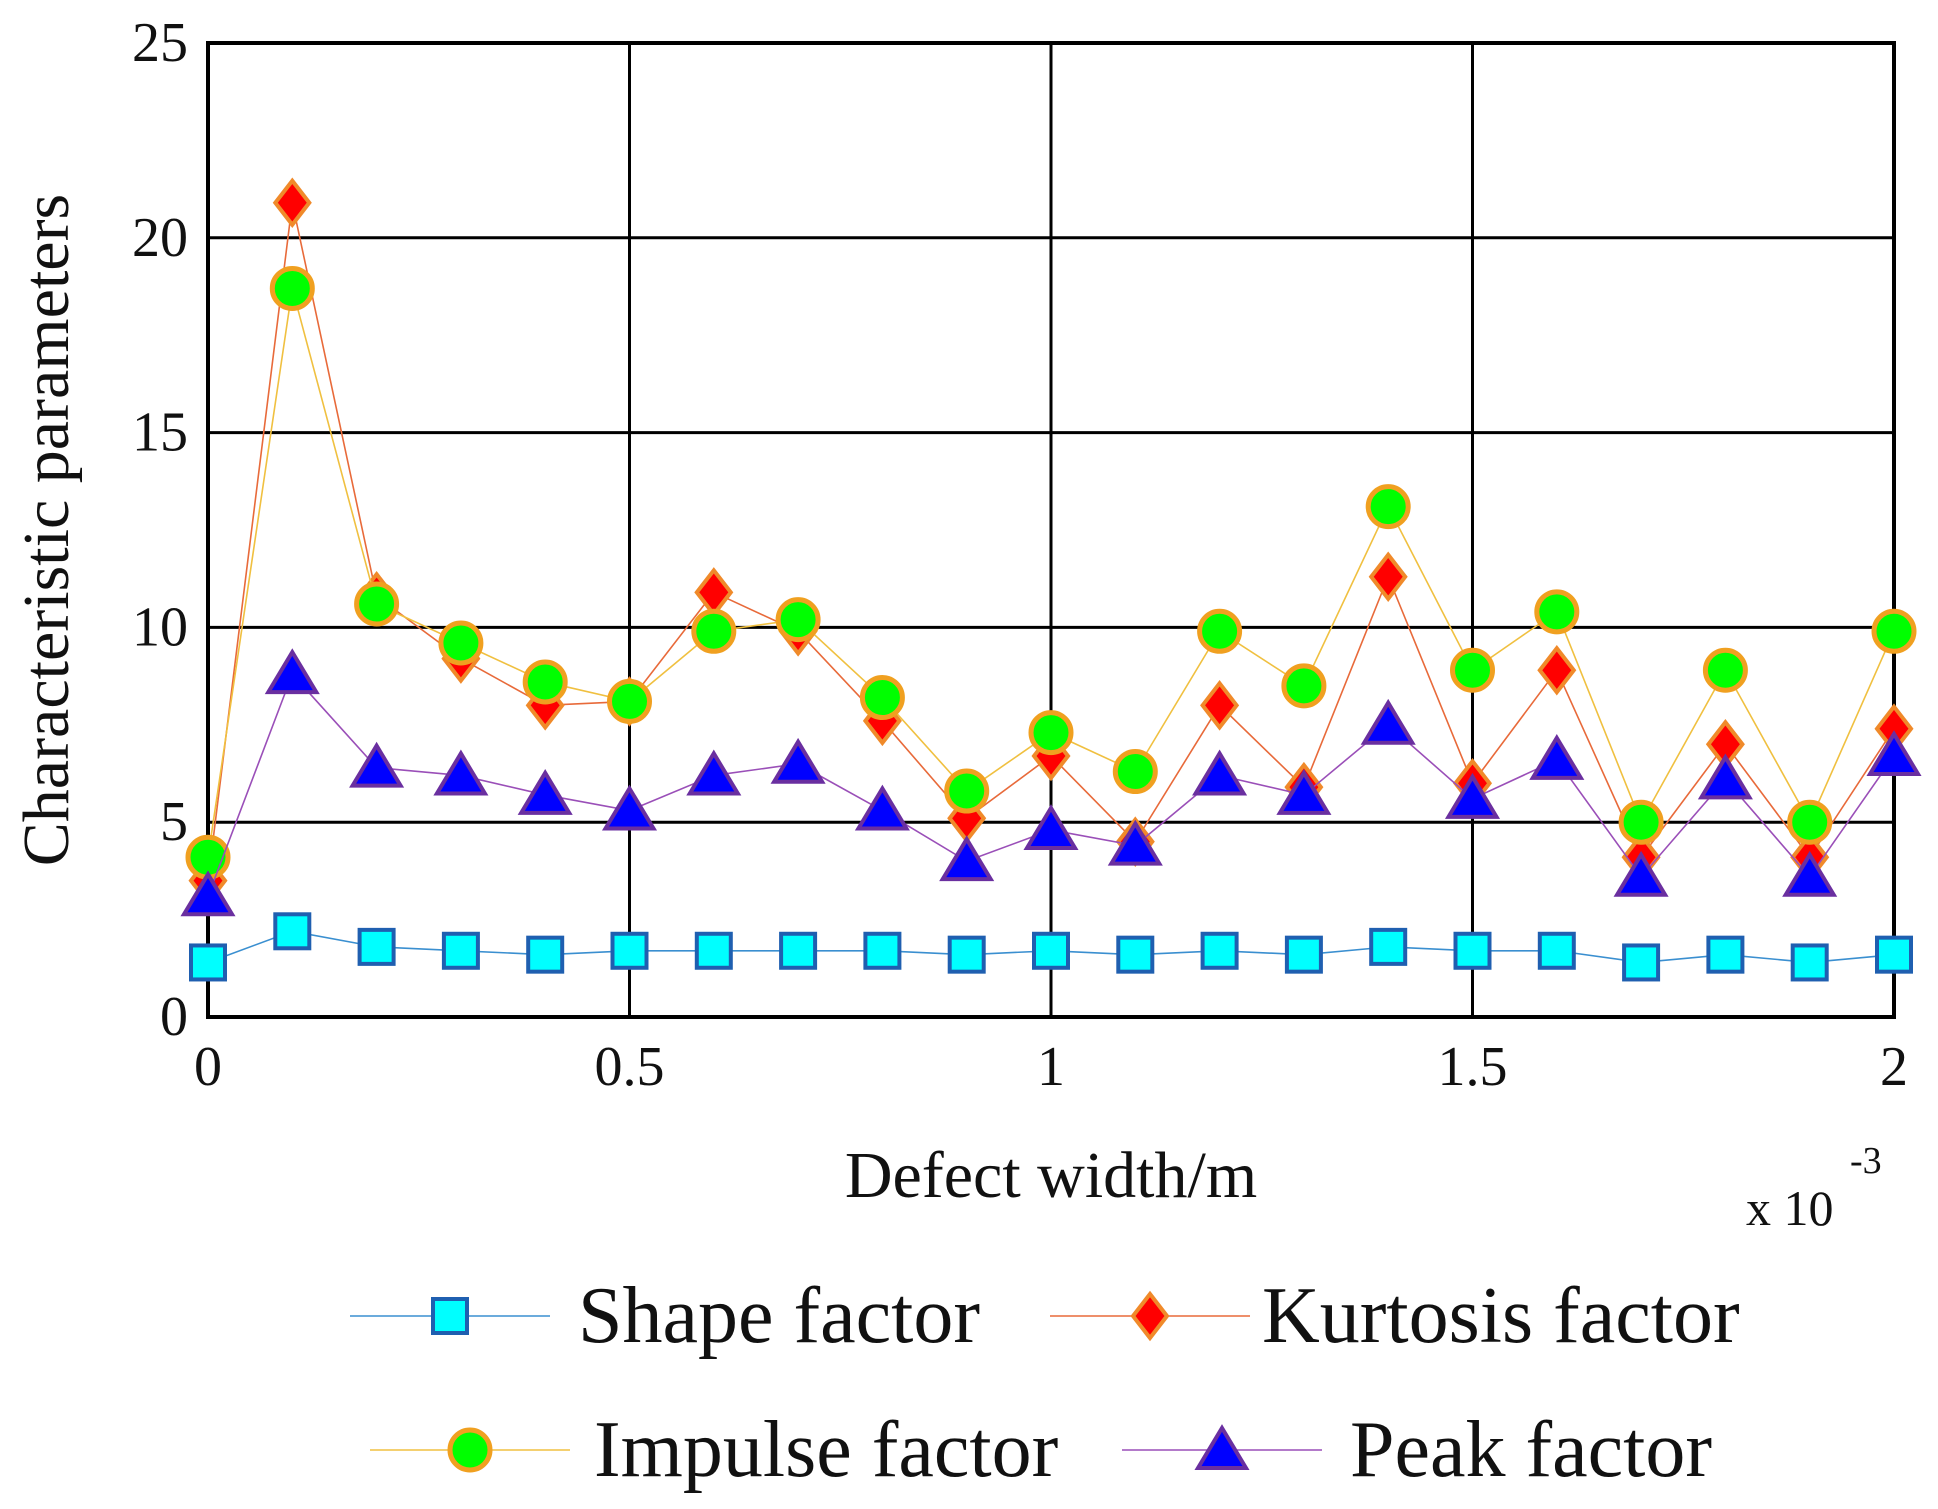  I want to click on legend-item-shape-factor: Shape factor, so click(665, 1316).